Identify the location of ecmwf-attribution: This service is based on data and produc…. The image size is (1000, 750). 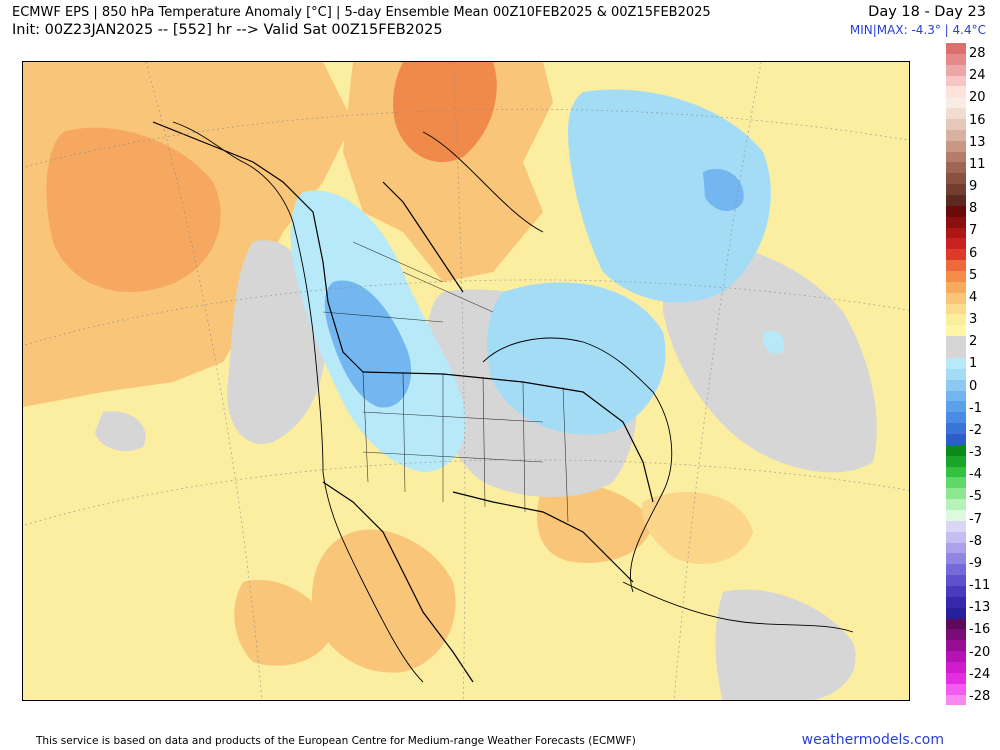
(336, 741).